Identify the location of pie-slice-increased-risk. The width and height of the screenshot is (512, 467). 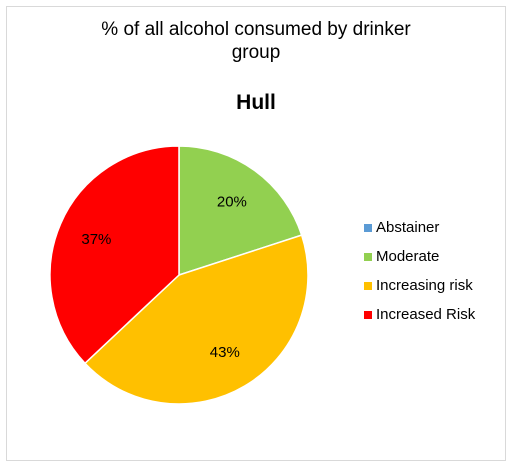
(114, 255).